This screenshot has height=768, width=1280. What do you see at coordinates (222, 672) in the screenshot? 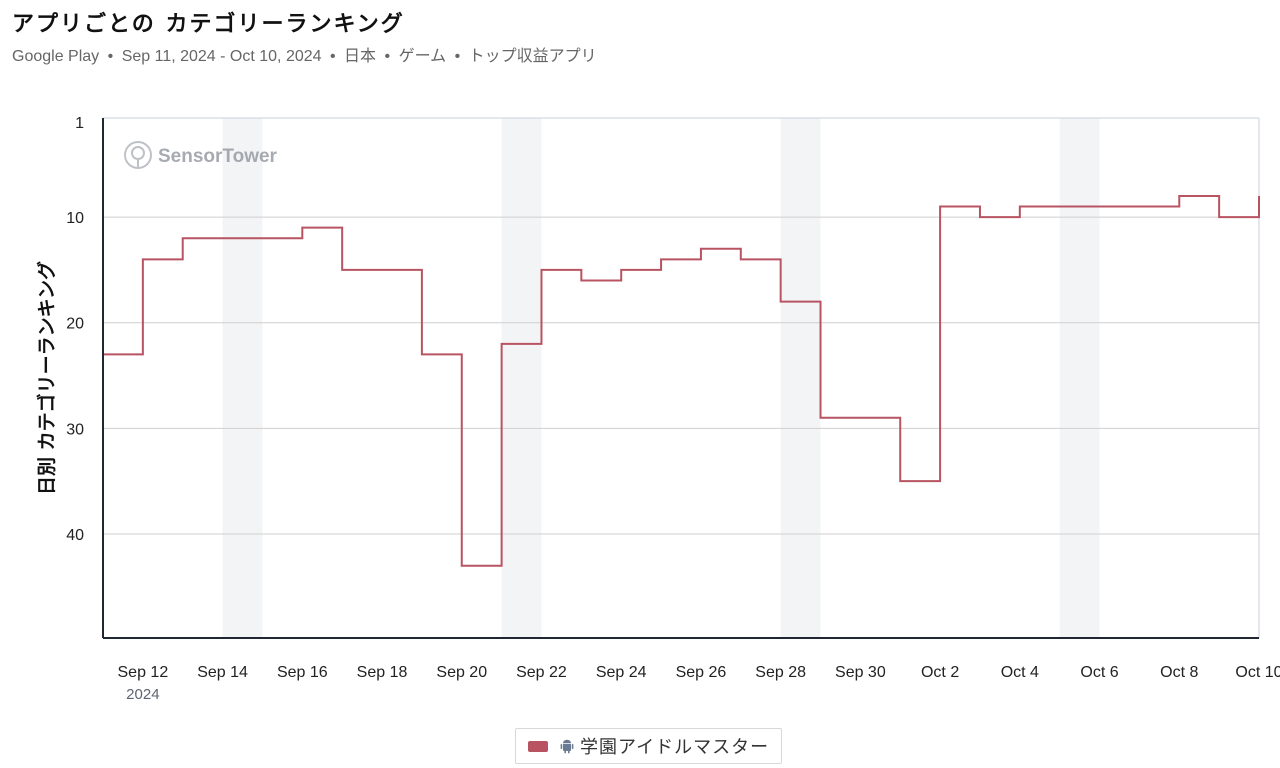
I see `x-tick-label: Sep 14` at bounding box center [222, 672].